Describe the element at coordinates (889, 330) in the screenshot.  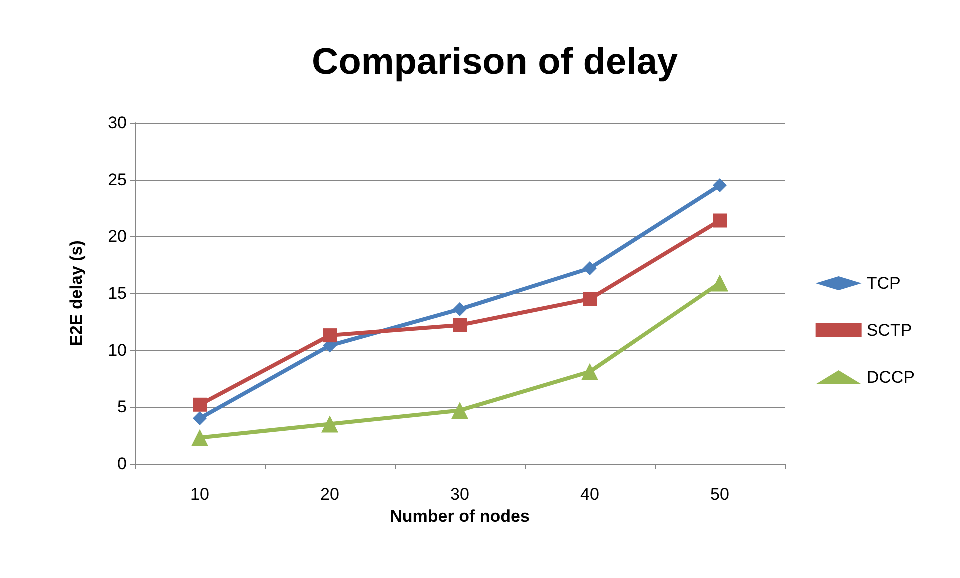
I see `legend-label: SCTP` at that location.